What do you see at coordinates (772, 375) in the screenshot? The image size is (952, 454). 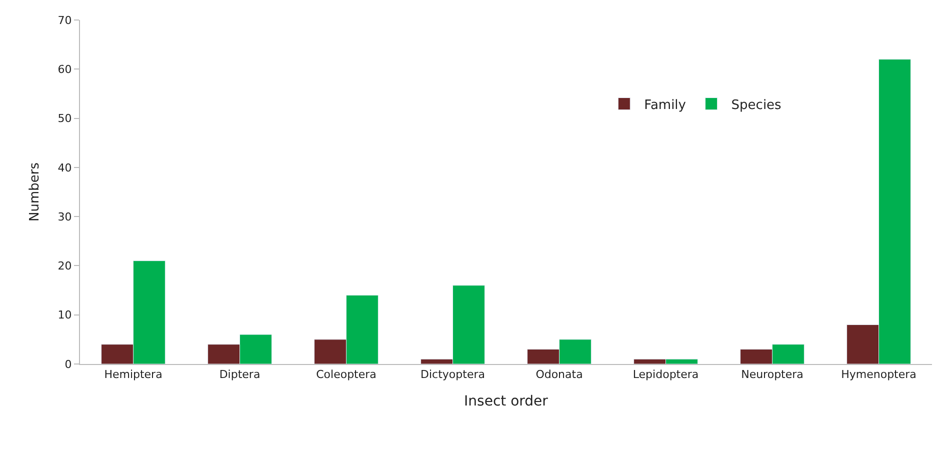 I see `x-tick-label: Neuroptera` at bounding box center [772, 375].